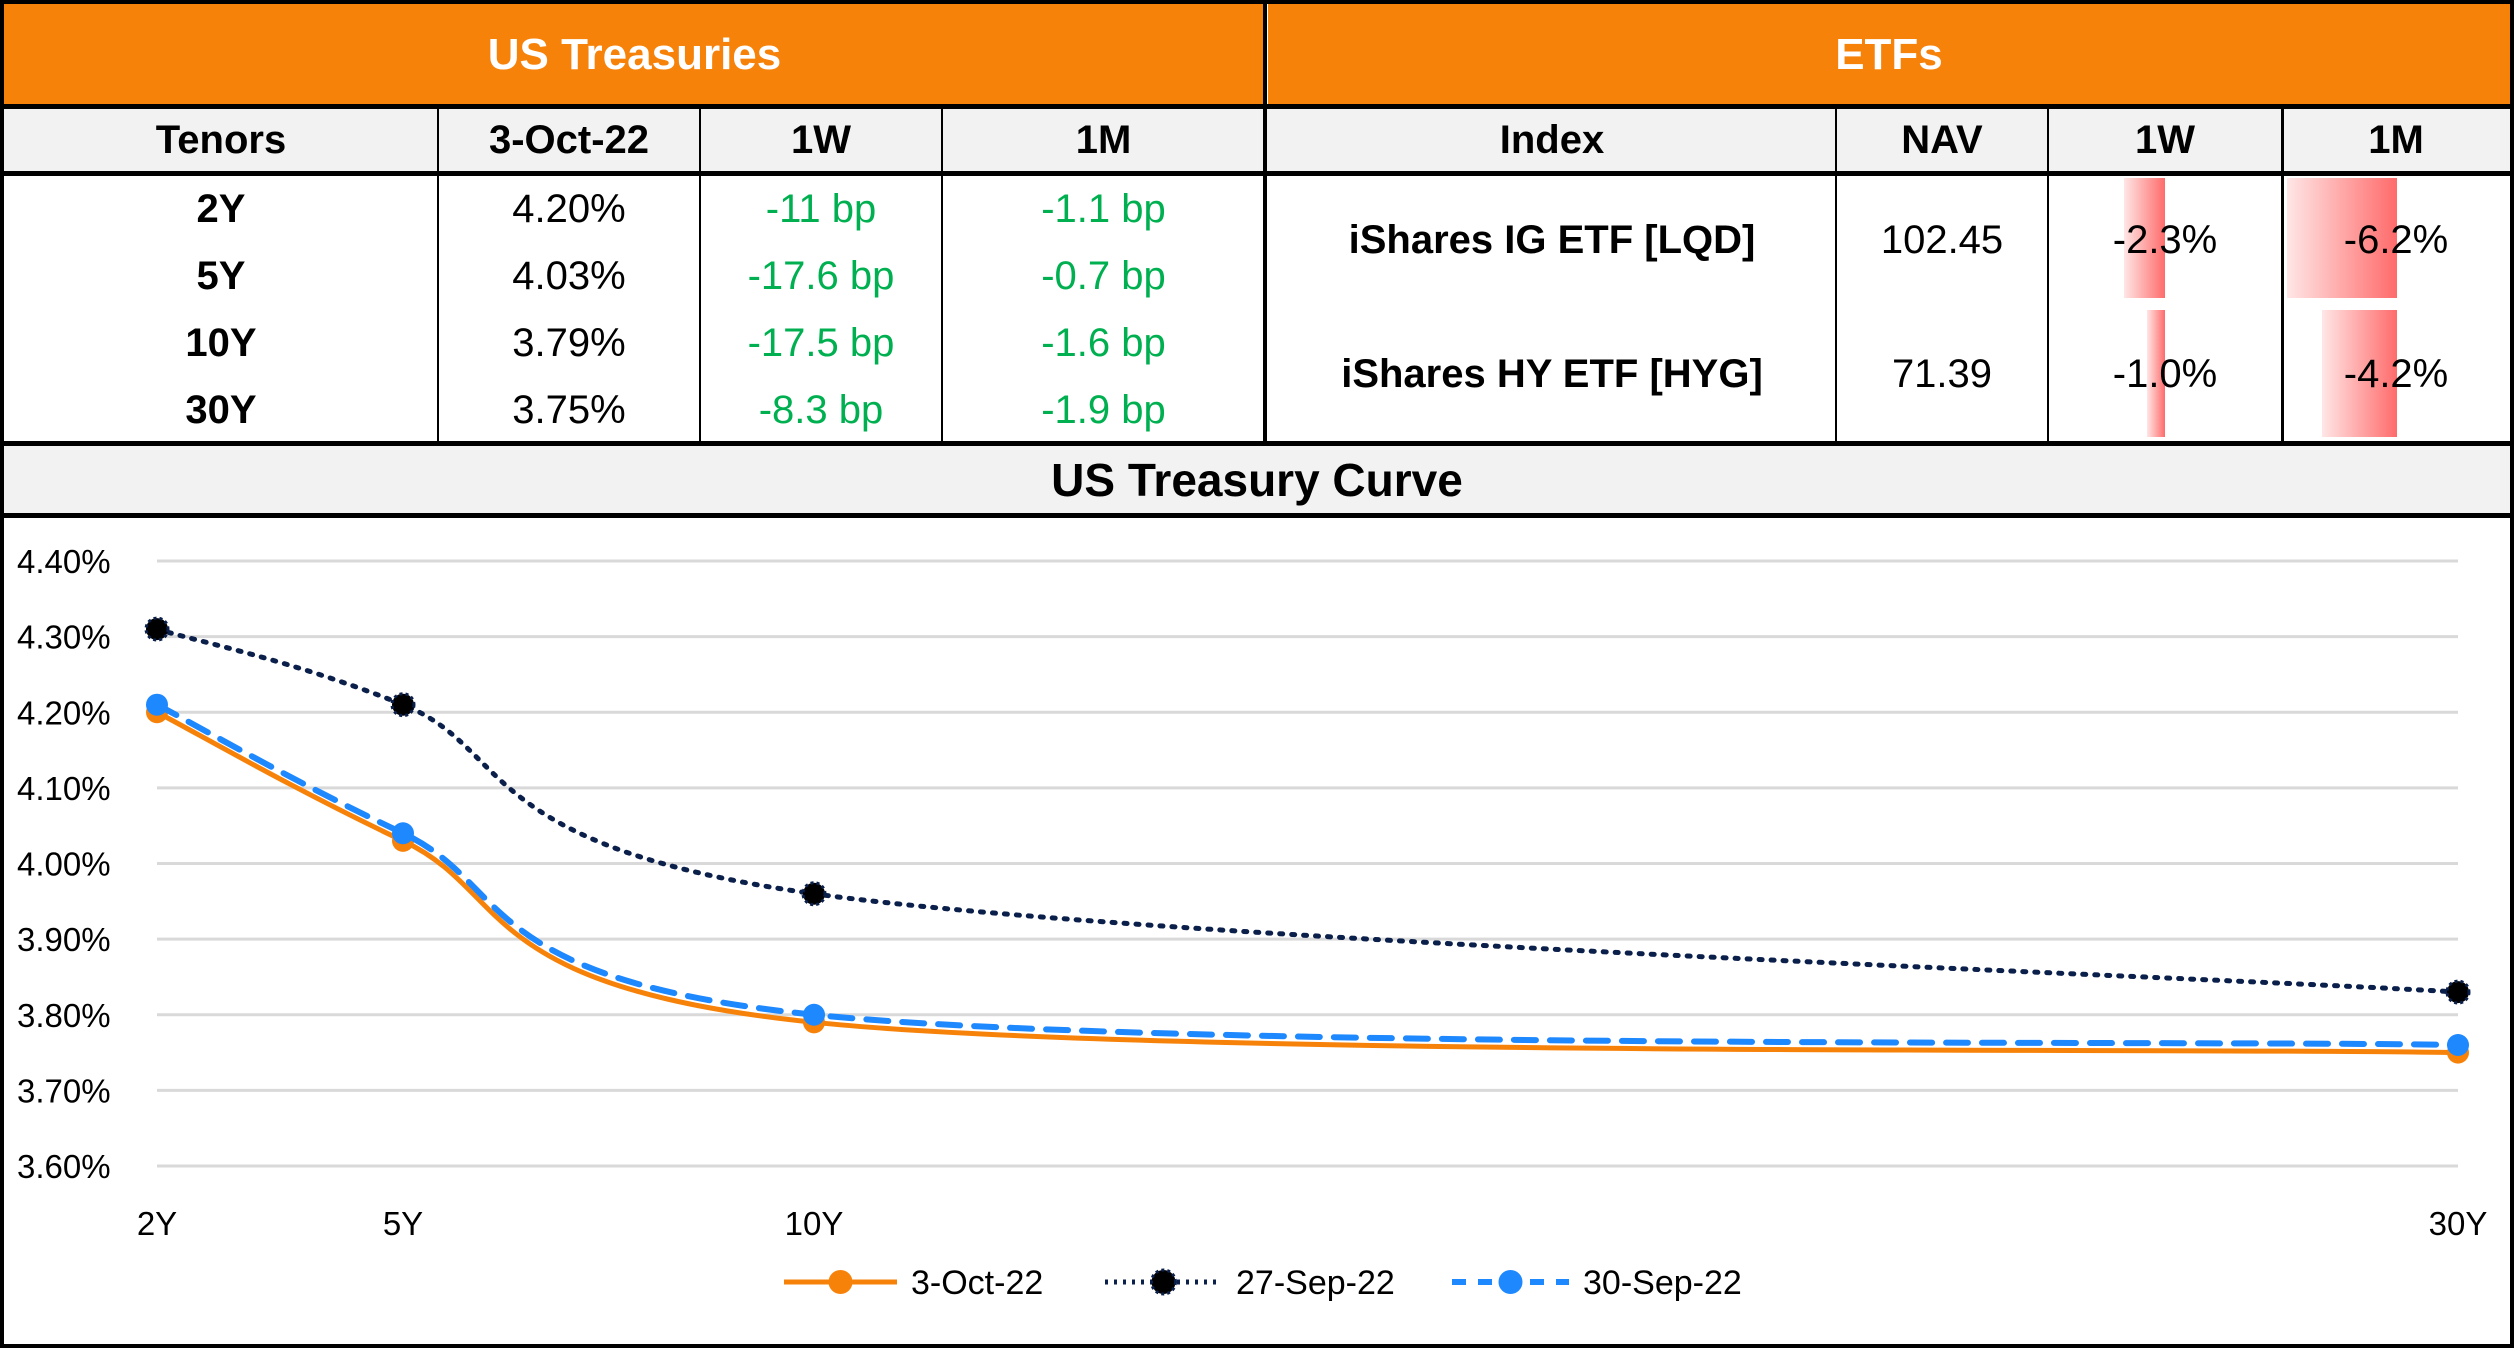 This screenshot has height=1348, width=2514. Describe the element at coordinates (1257, 443) in the screenshot. I see `table-bottom-divider` at that location.